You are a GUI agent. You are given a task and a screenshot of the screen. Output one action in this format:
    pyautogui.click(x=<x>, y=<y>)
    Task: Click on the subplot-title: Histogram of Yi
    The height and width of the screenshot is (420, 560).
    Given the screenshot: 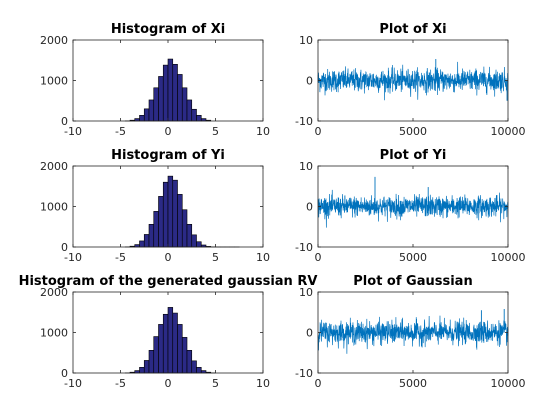 What is the action you would take?
    pyautogui.click(x=168, y=155)
    